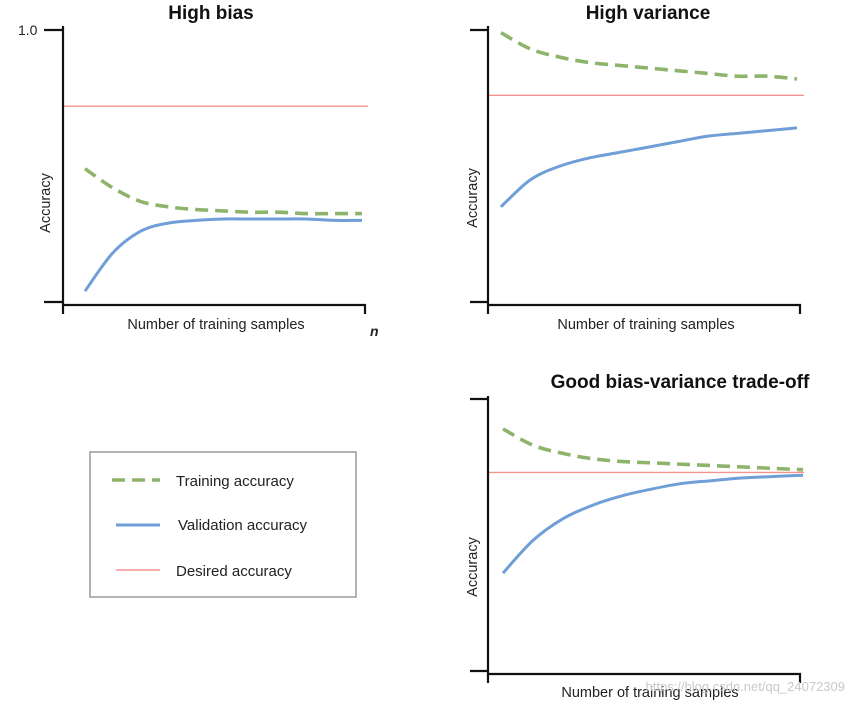 The height and width of the screenshot is (704, 855). I want to click on legend-label-training: Training accuracy, so click(235, 481).